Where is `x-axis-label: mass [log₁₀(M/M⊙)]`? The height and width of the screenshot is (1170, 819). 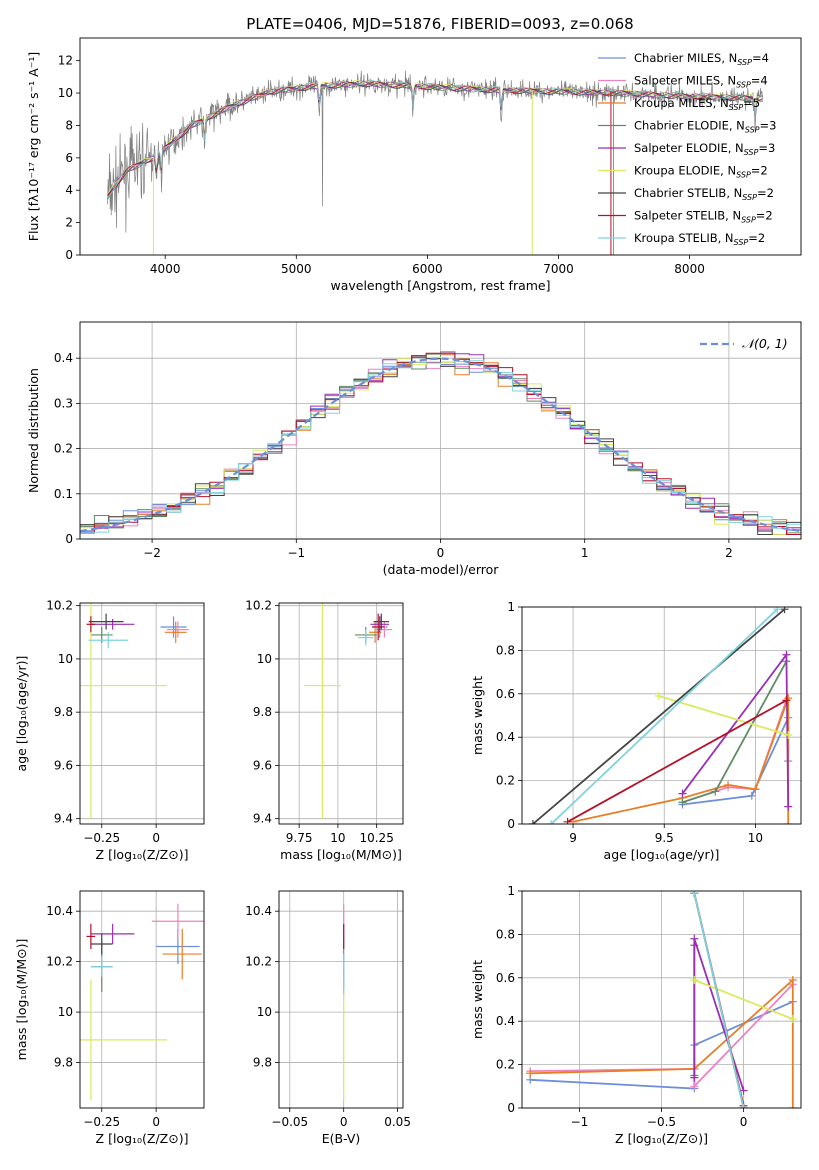
x-axis-label: mass [log₁₀(M/M⊙)] is located at coordinates (341, 854).